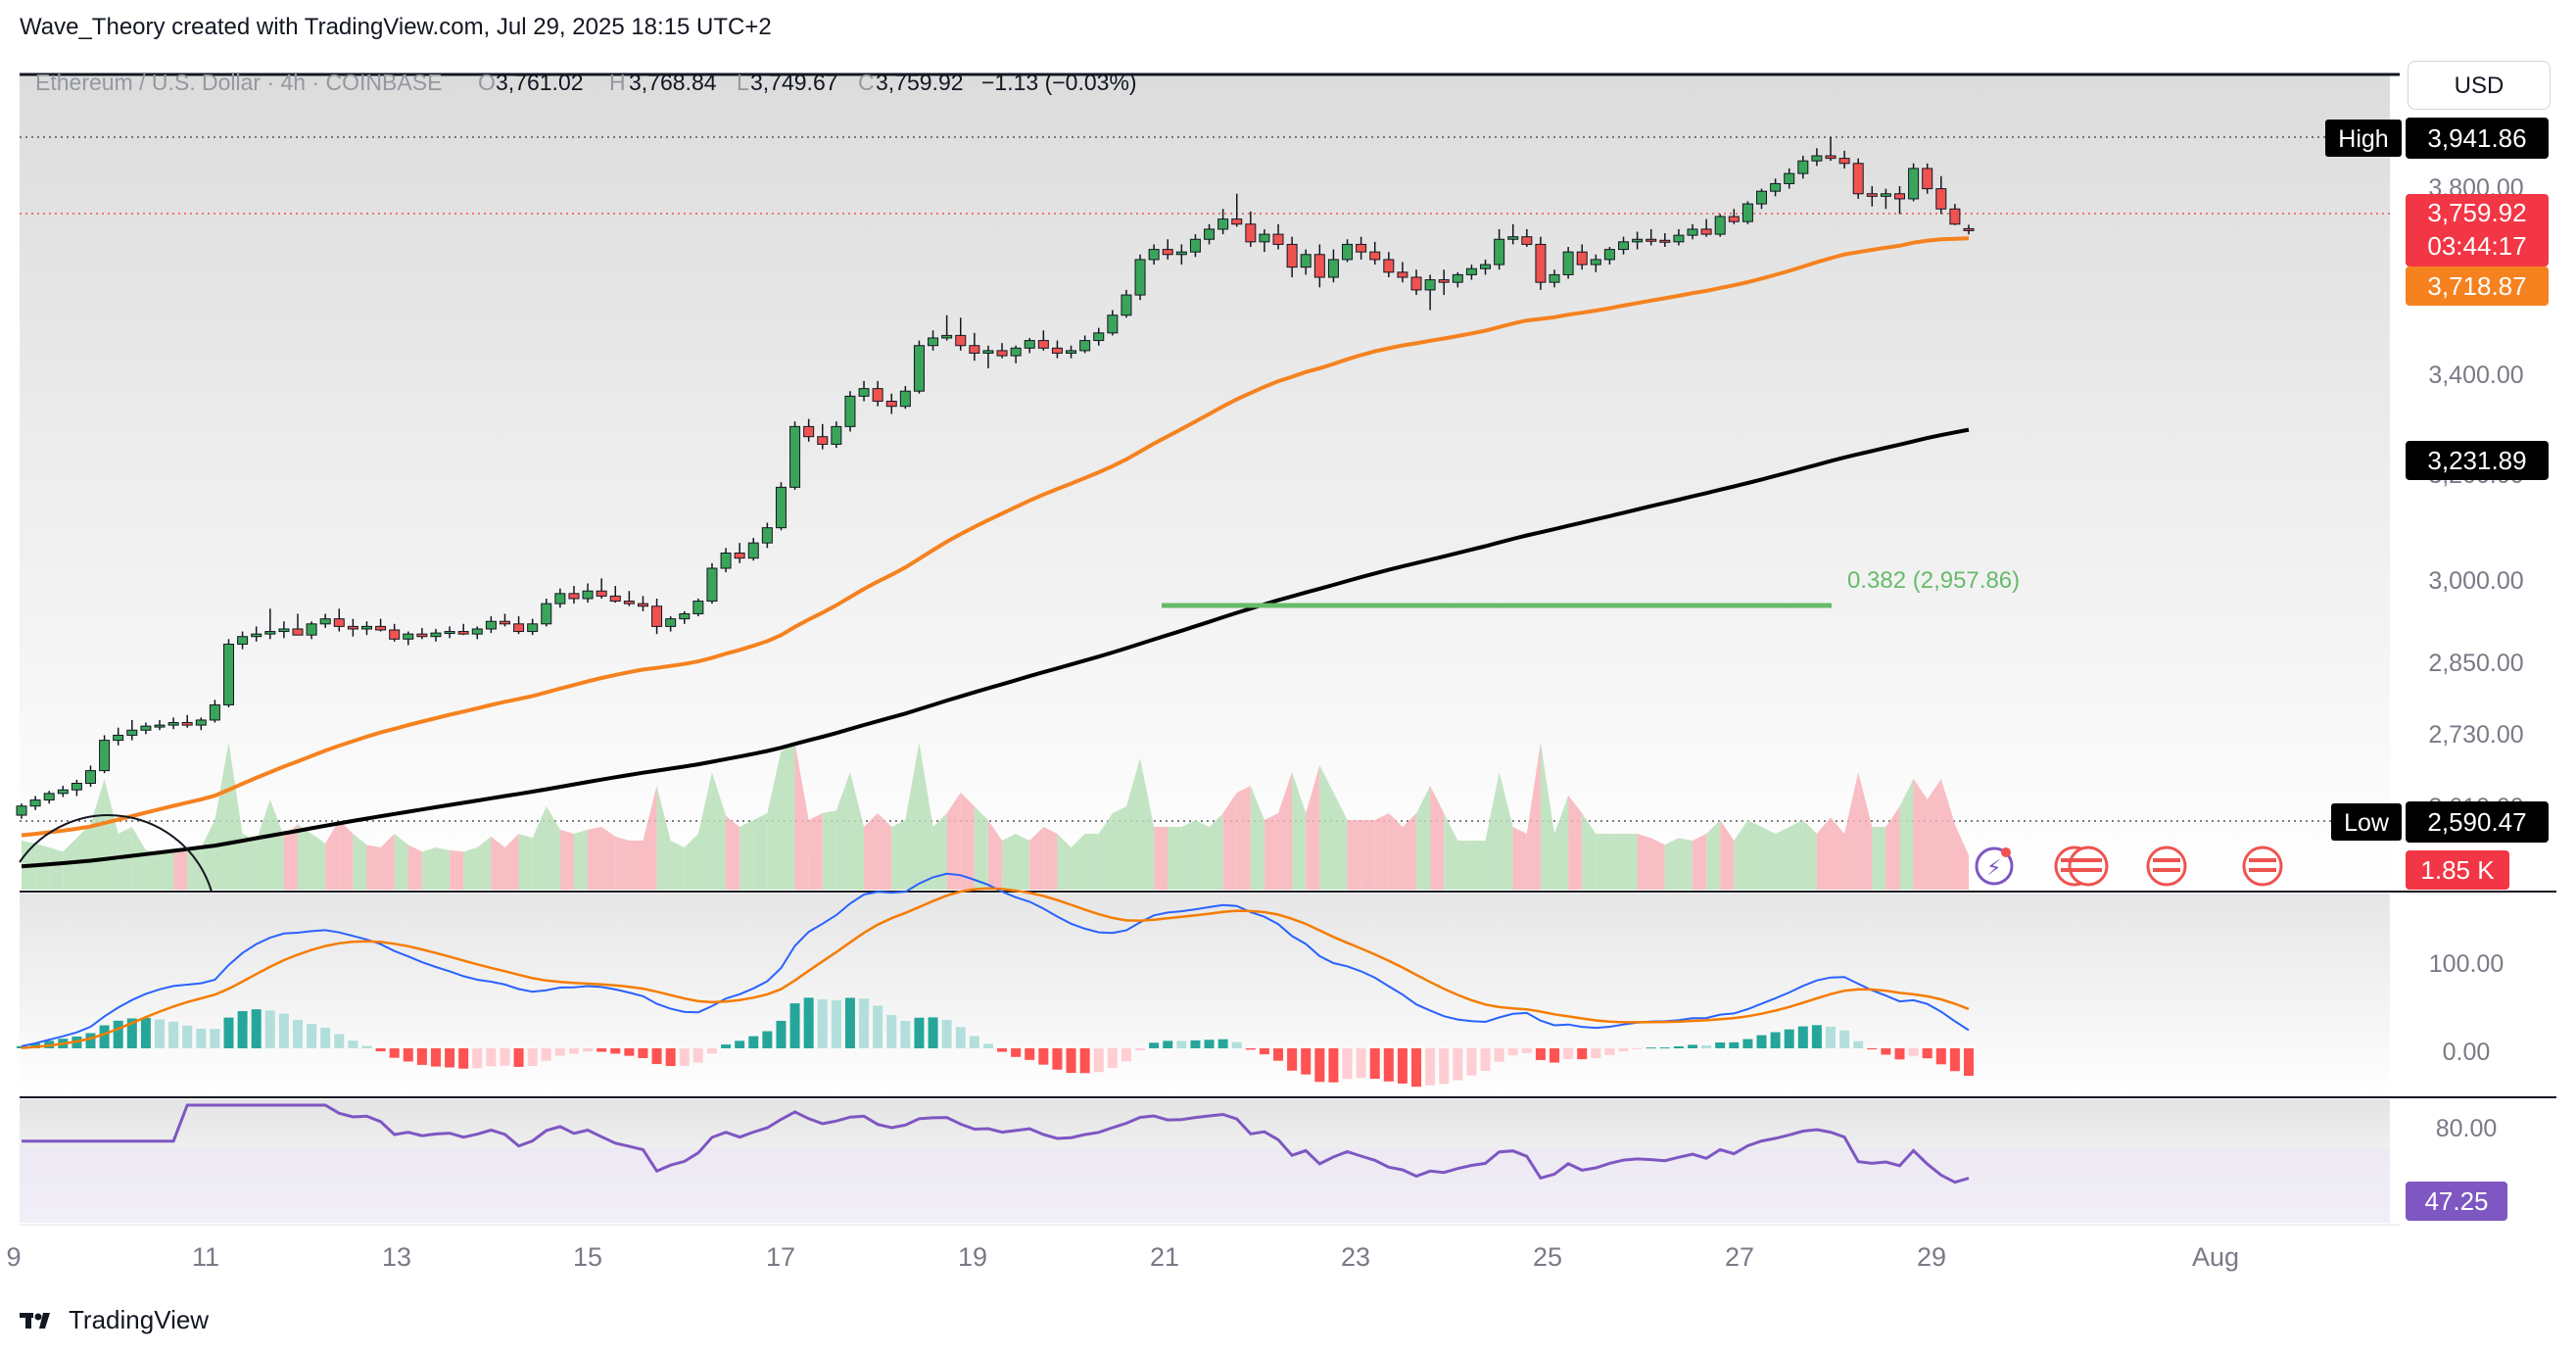  What do you see at coordinates (2129, 866) in the screenshot?
I see `event-icons: ⚡` at bounding box center [2129, 866].